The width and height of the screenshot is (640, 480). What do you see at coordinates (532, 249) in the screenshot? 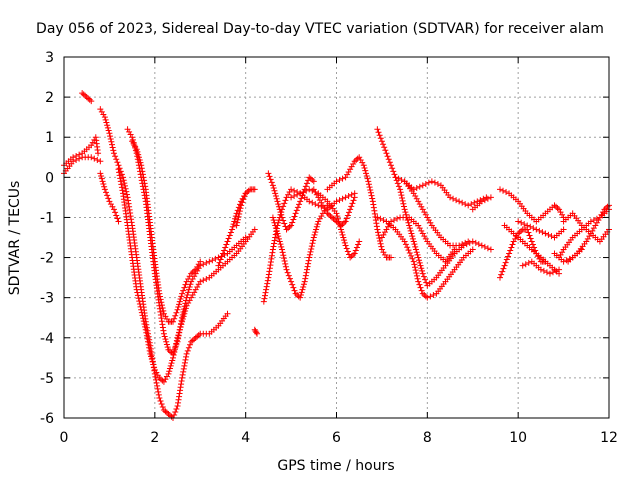
I see `series-sat-z` at bounding box center [532, 249].